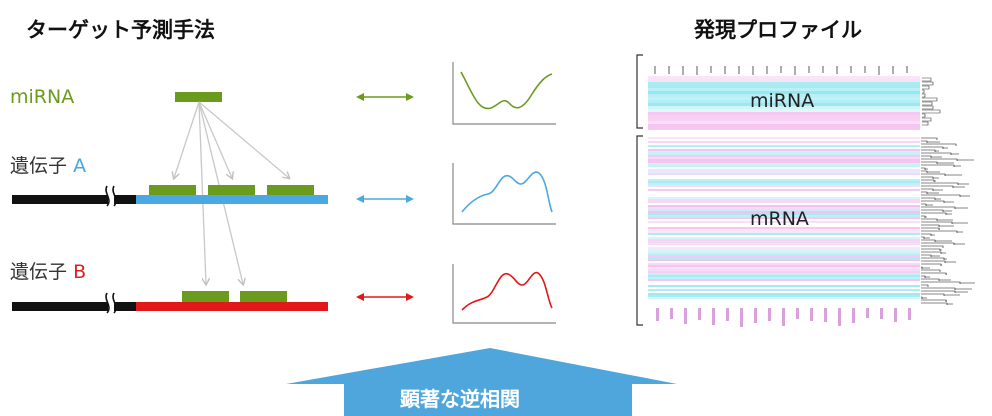  What do you see at coordinates (779, 219) in the screenshot?
I see `heatmap-mrna-label: mRNA` at bounding box center [779, 219].